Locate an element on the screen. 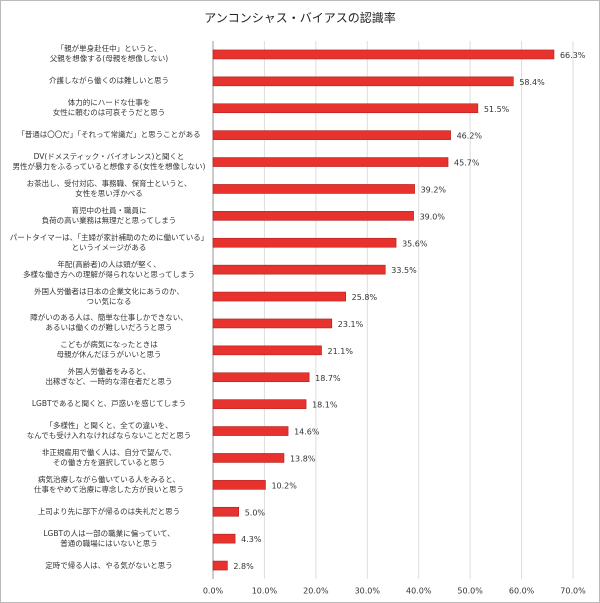 This screenshot has height=603, width=600. x-tick-label: 50.0% is located at coordinates (470, 591).